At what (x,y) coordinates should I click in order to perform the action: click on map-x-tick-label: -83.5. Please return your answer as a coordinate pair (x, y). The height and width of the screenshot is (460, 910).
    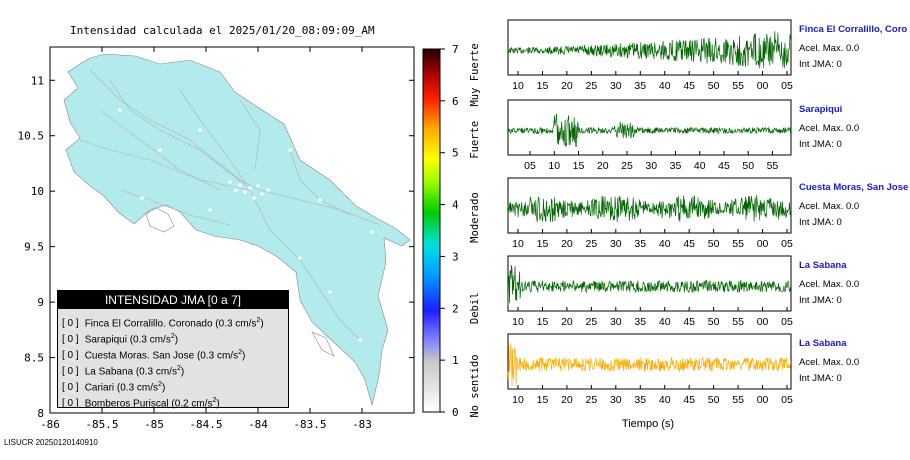
    Looking at the image, I should click on (309, 424).